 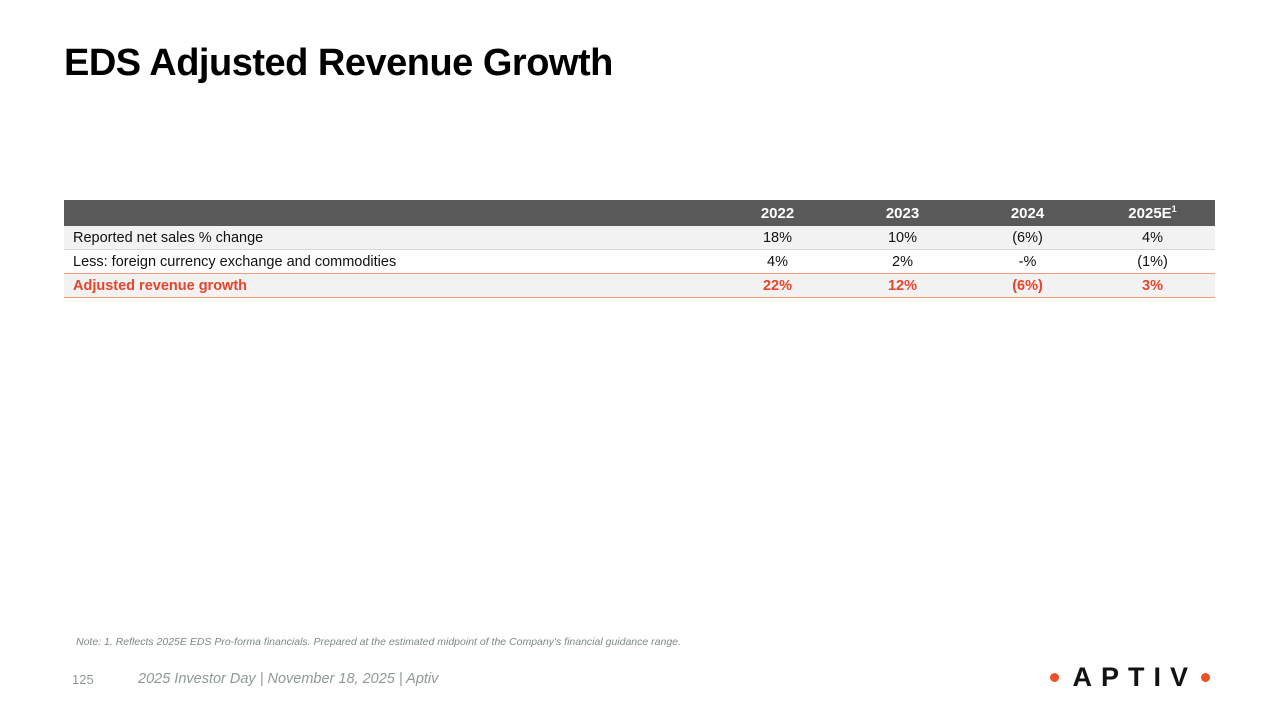 I want to click on logo-dot-right, so click(x=1205, y=677).